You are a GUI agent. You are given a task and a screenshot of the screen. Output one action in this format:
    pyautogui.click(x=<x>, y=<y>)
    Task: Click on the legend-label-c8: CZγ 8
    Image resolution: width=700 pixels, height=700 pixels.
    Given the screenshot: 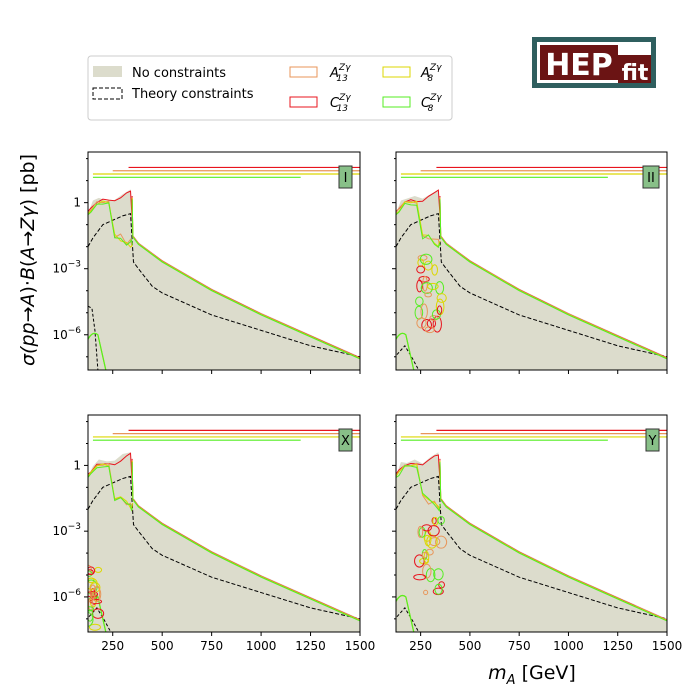 What is the action you would take?
    pyautogui.click(x=431, y=103)
    